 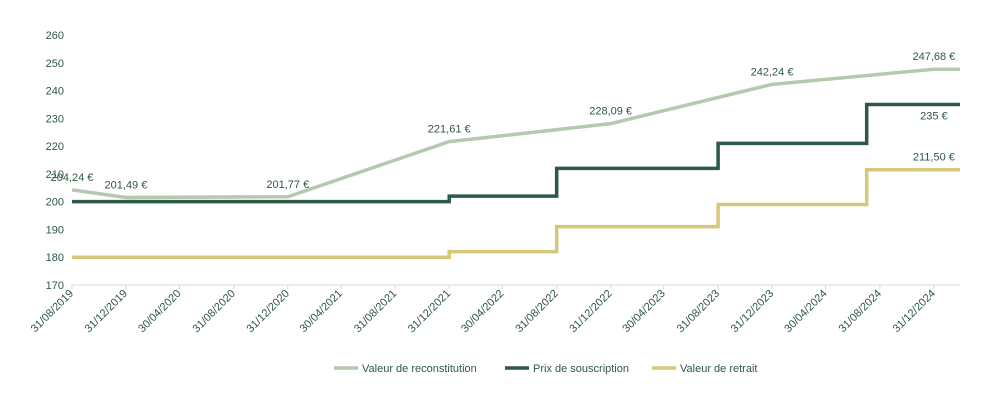 I want to click on y-tick-label: 250, so click(x=55, y=64).